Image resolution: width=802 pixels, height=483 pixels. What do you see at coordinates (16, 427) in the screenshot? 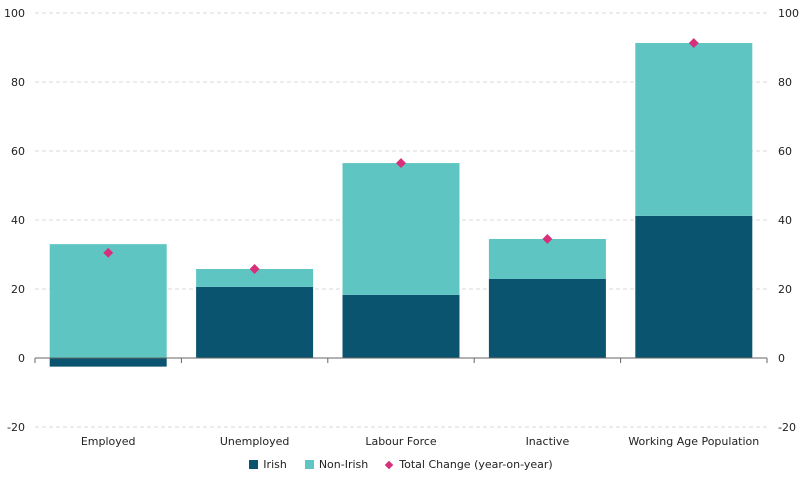
I see `y-tick-label-left: -20` at bounding box center [16, 427].